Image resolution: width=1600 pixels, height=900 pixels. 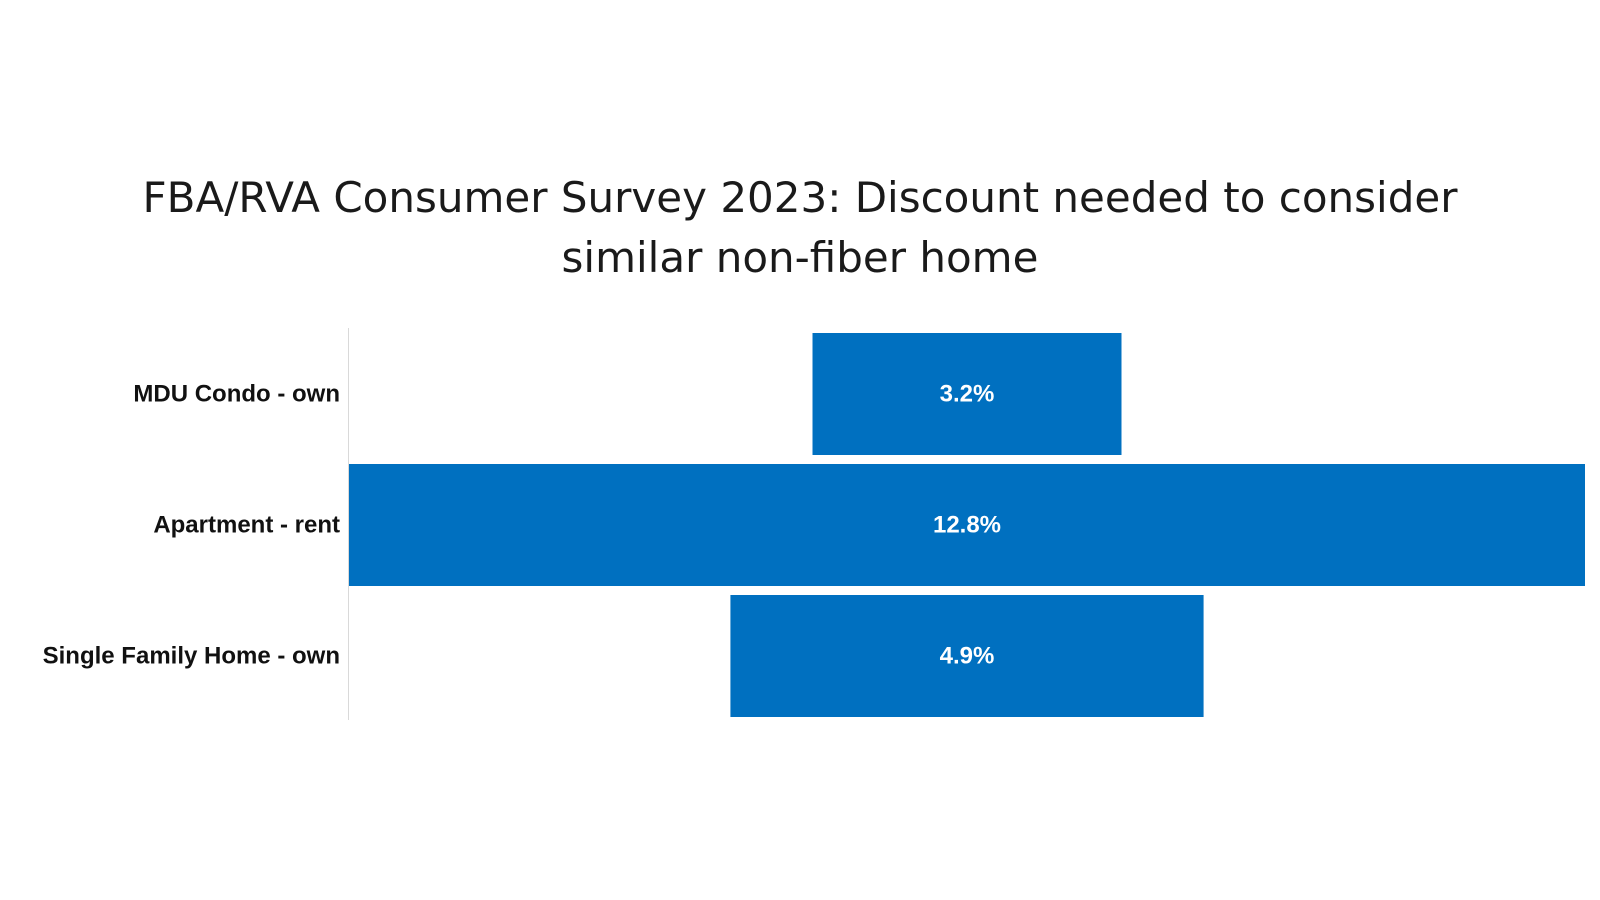 I want to click on data-label-1: 12.8%, so click(x=967, y=525).